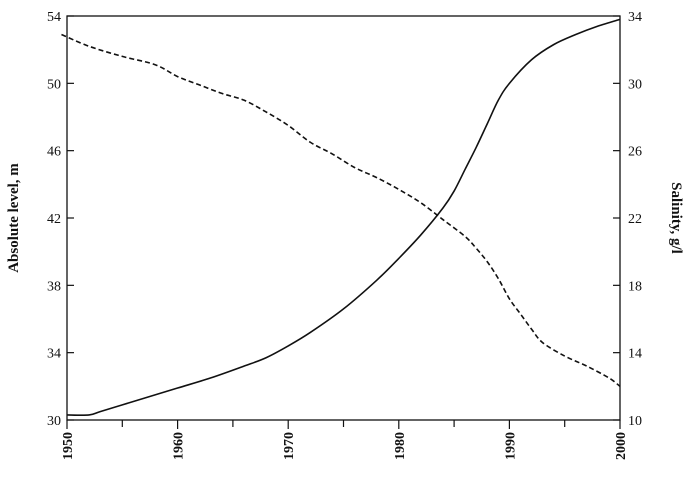 Image resolution: width=685 pixels, height=480 pixels. Describe the element at coordinates (676, 218) in the screenshot. I see `y-axis-right-title: Salinity, g/l` at that location.